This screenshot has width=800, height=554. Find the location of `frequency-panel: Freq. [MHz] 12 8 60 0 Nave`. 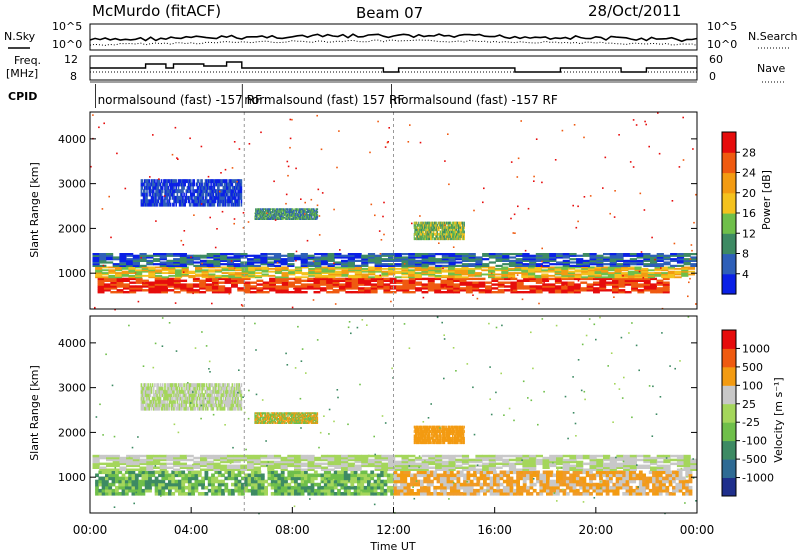

frequency-panel: Freq. [MHz] 12 8 60 0 Nave is located at coordinates (395, 68).